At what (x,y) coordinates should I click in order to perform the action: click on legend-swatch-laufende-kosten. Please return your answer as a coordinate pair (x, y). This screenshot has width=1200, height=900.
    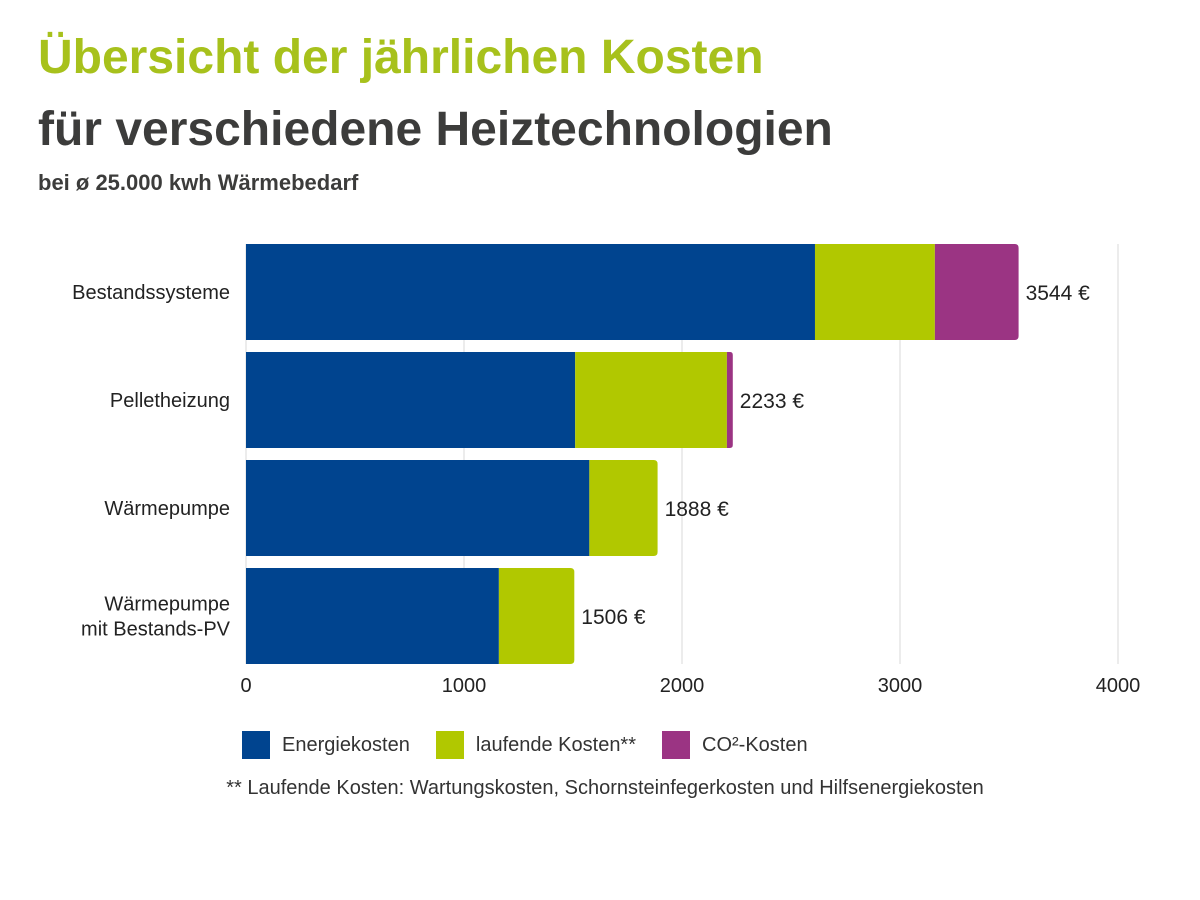
    Looking at the image, I should click on (449, 745).